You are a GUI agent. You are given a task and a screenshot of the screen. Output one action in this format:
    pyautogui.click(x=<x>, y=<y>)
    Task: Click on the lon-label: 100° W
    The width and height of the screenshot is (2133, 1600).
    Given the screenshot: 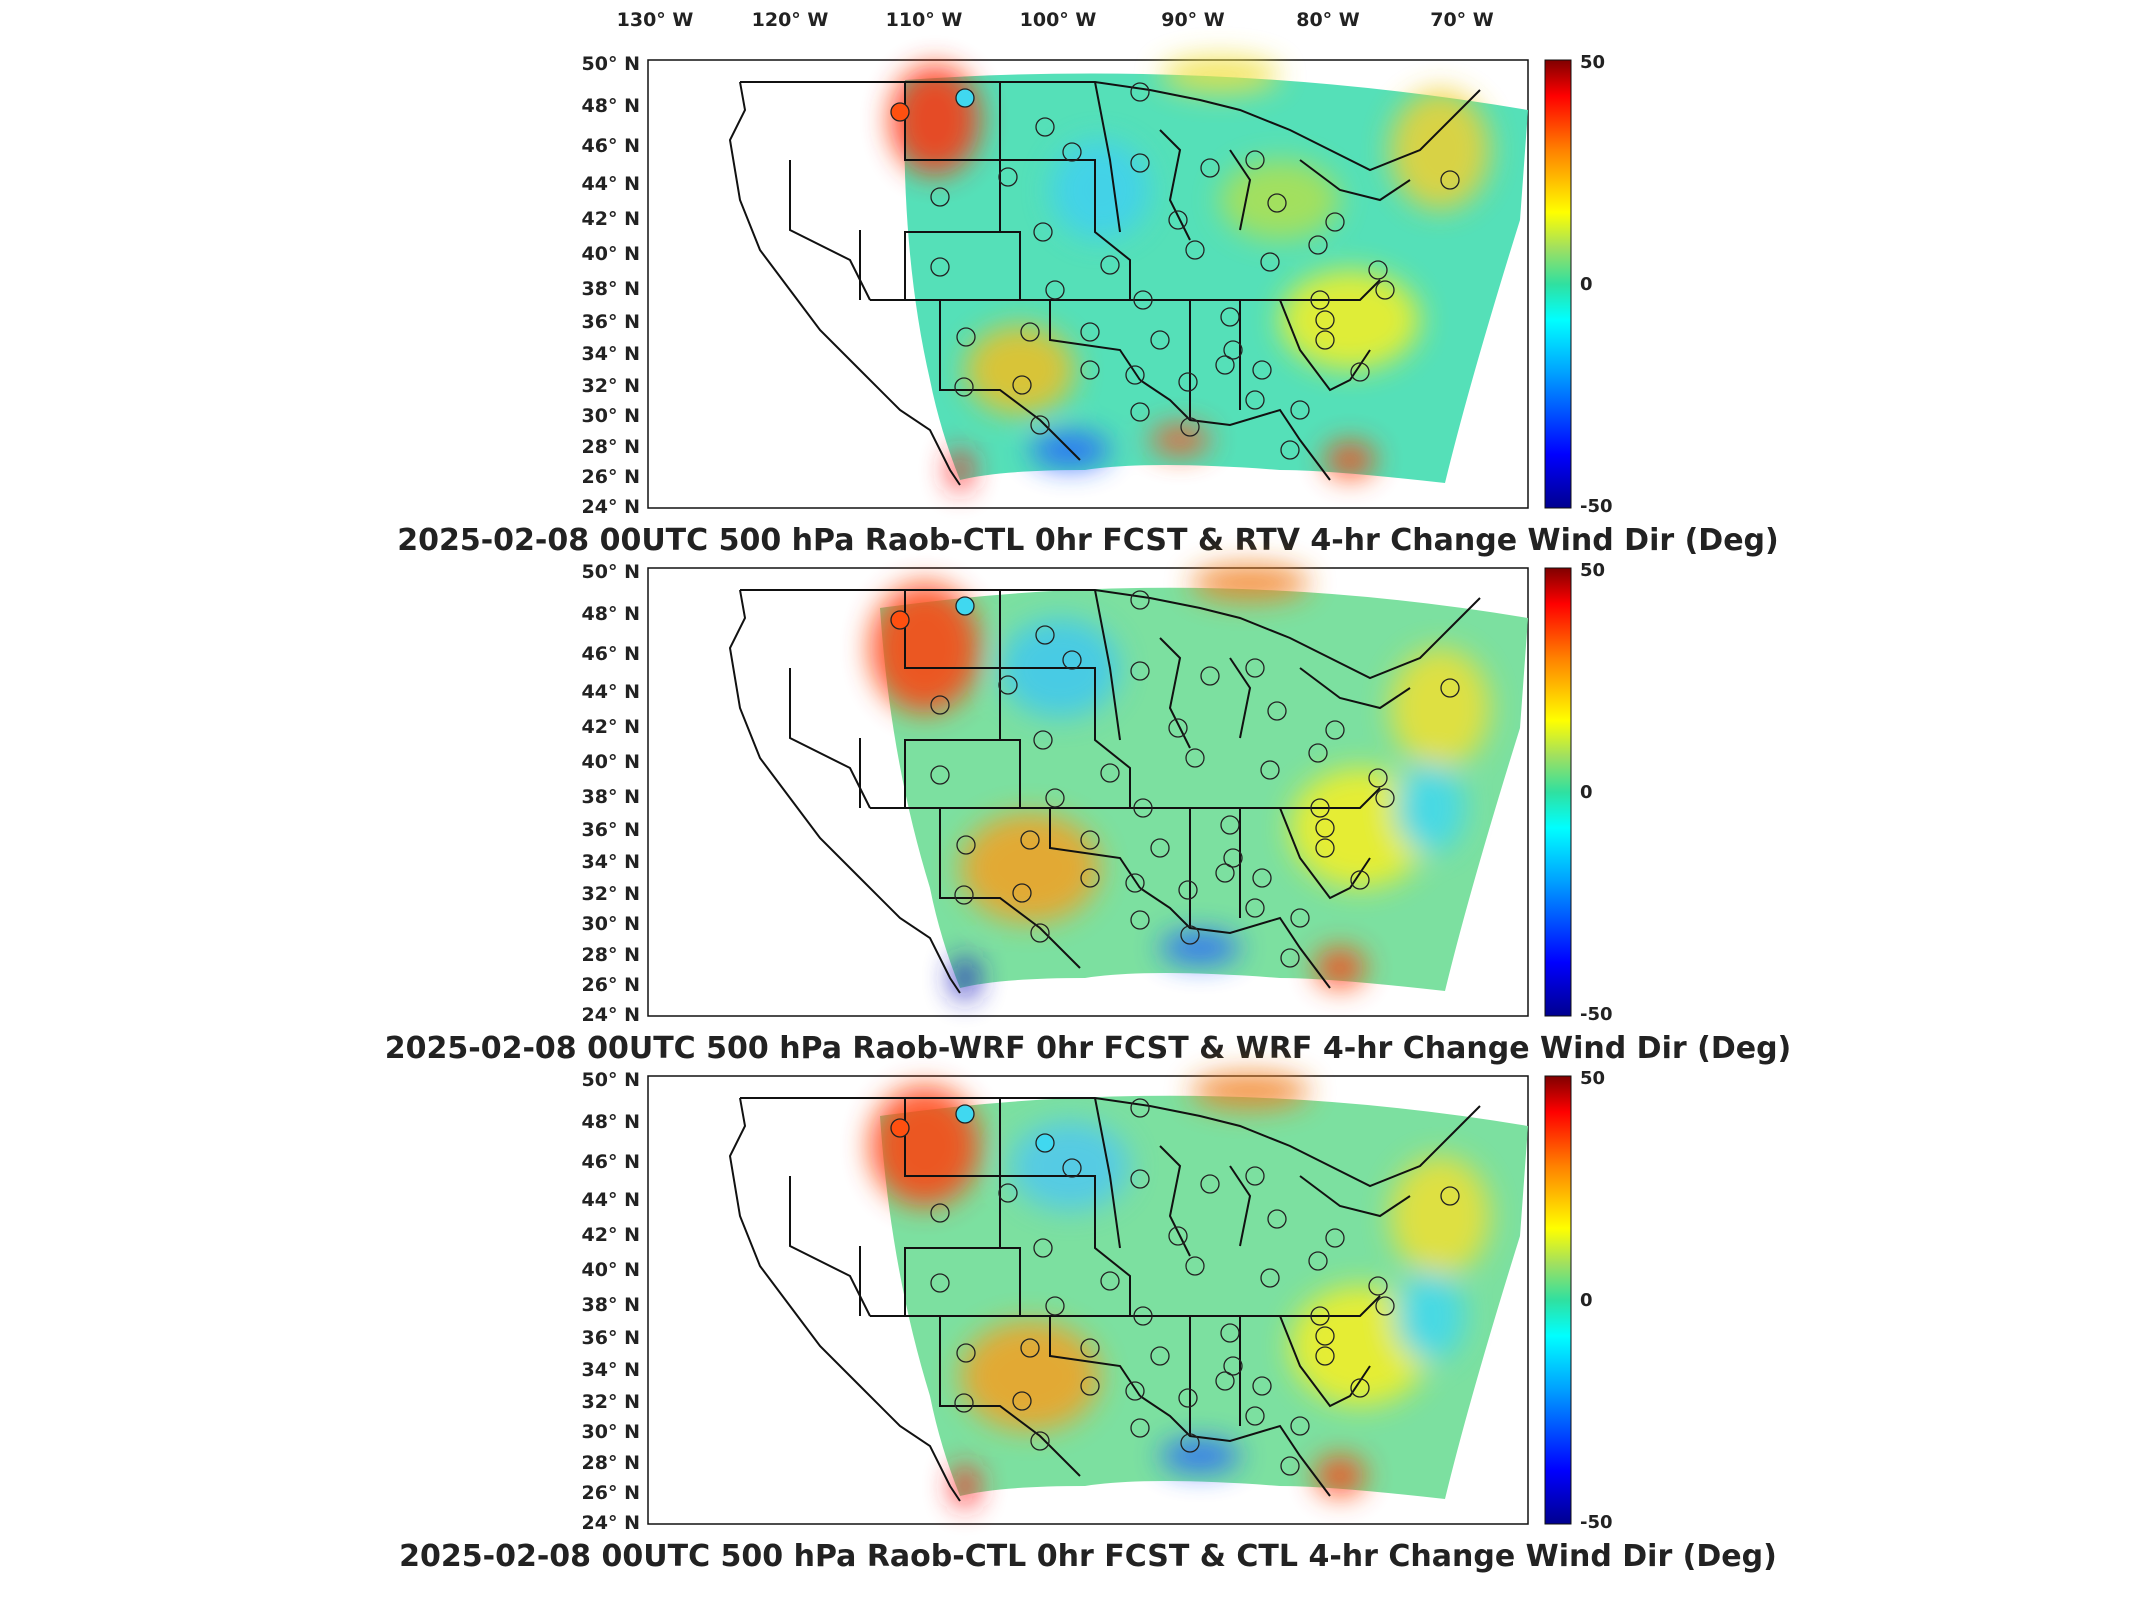 What is the action you would take?
    pyautogui.click(x=1058, y=20)
    